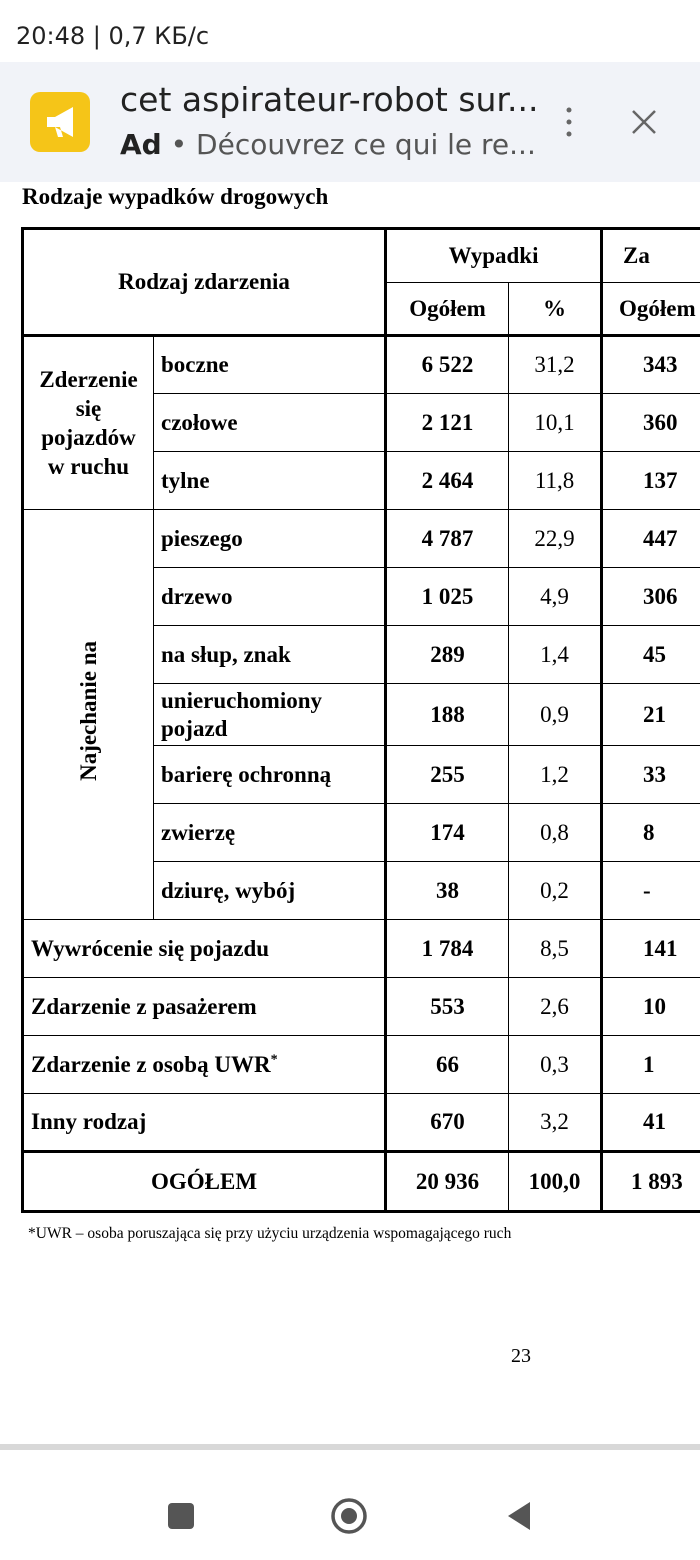  Describe the element at coordinates (181, 1516) in the screenshot. I see `recents-button` at that location.